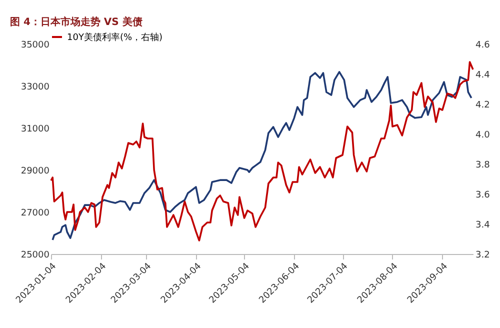 The width and height of the screenshot is (500, 328). Describe the element at coordinates (483, 165) in the screenshot. I see `y2-tick-label: 3.8` at that location.